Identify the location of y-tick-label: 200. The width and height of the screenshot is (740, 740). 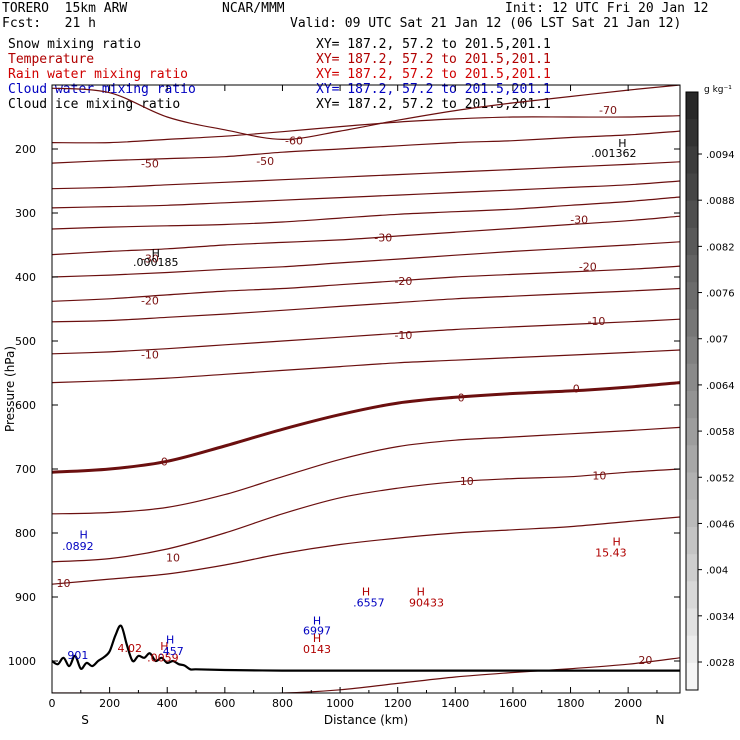
(25, 149).